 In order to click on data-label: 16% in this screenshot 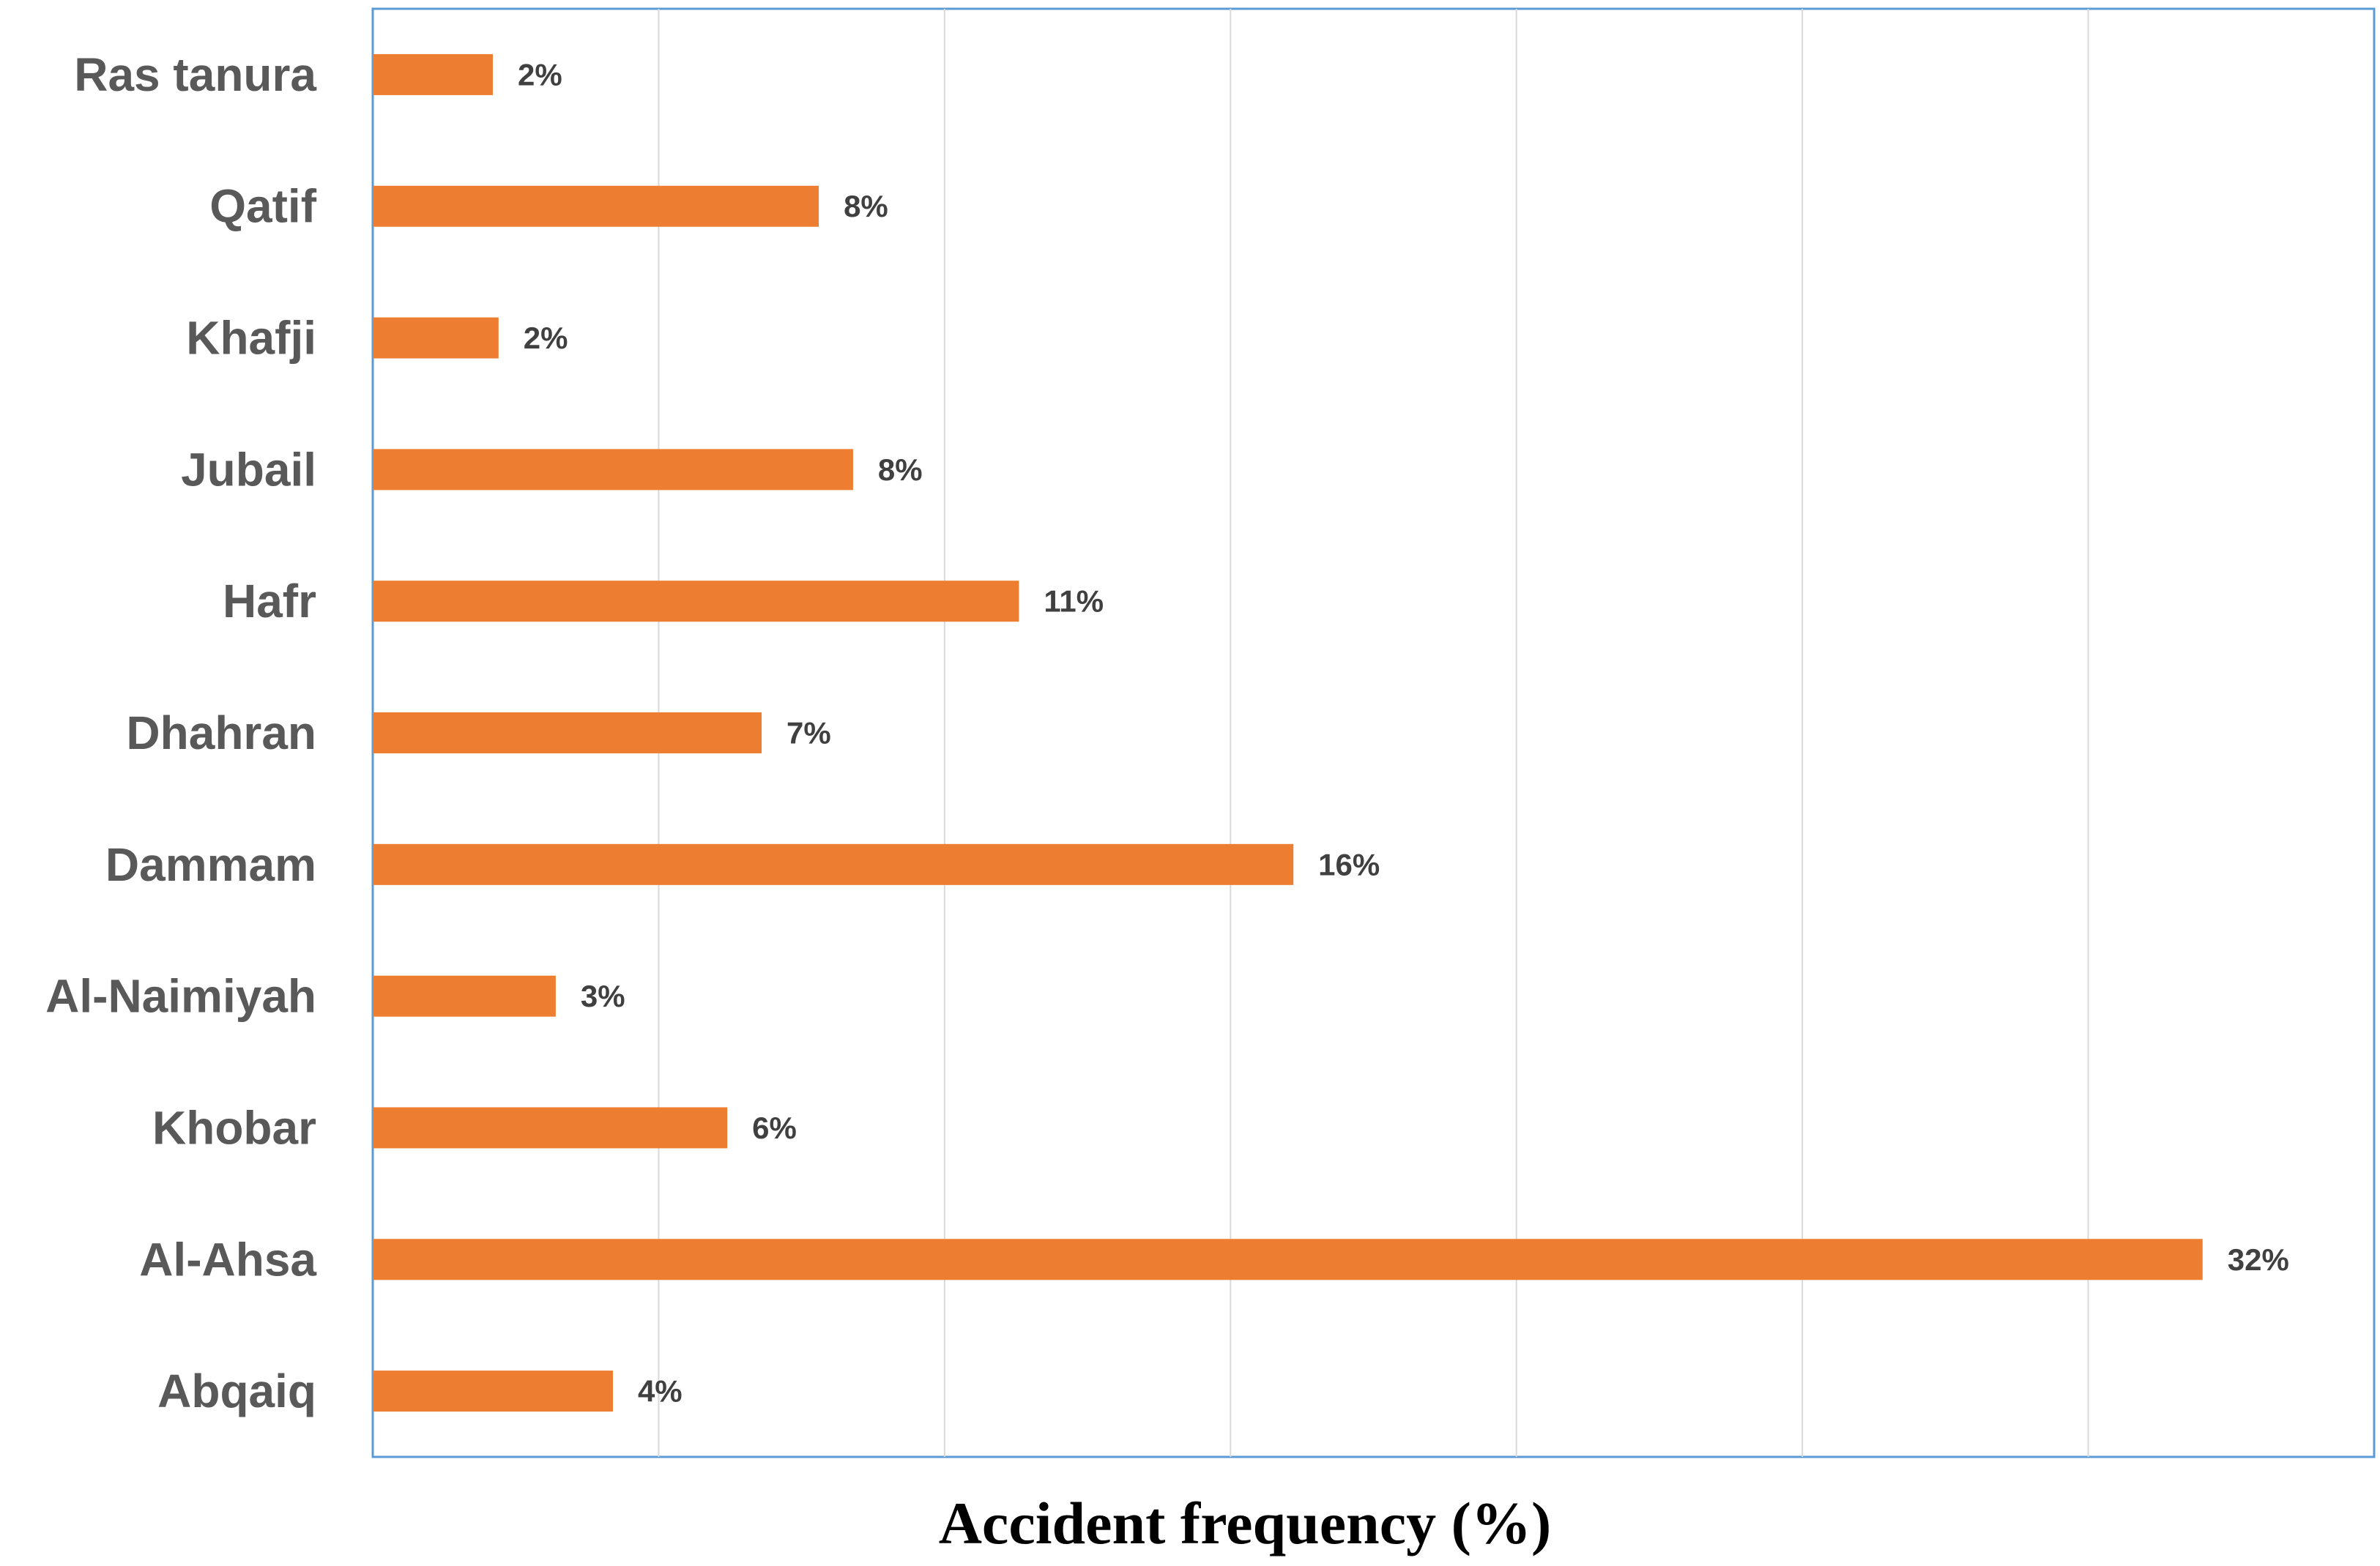, I will do `click(1349, 864)`.